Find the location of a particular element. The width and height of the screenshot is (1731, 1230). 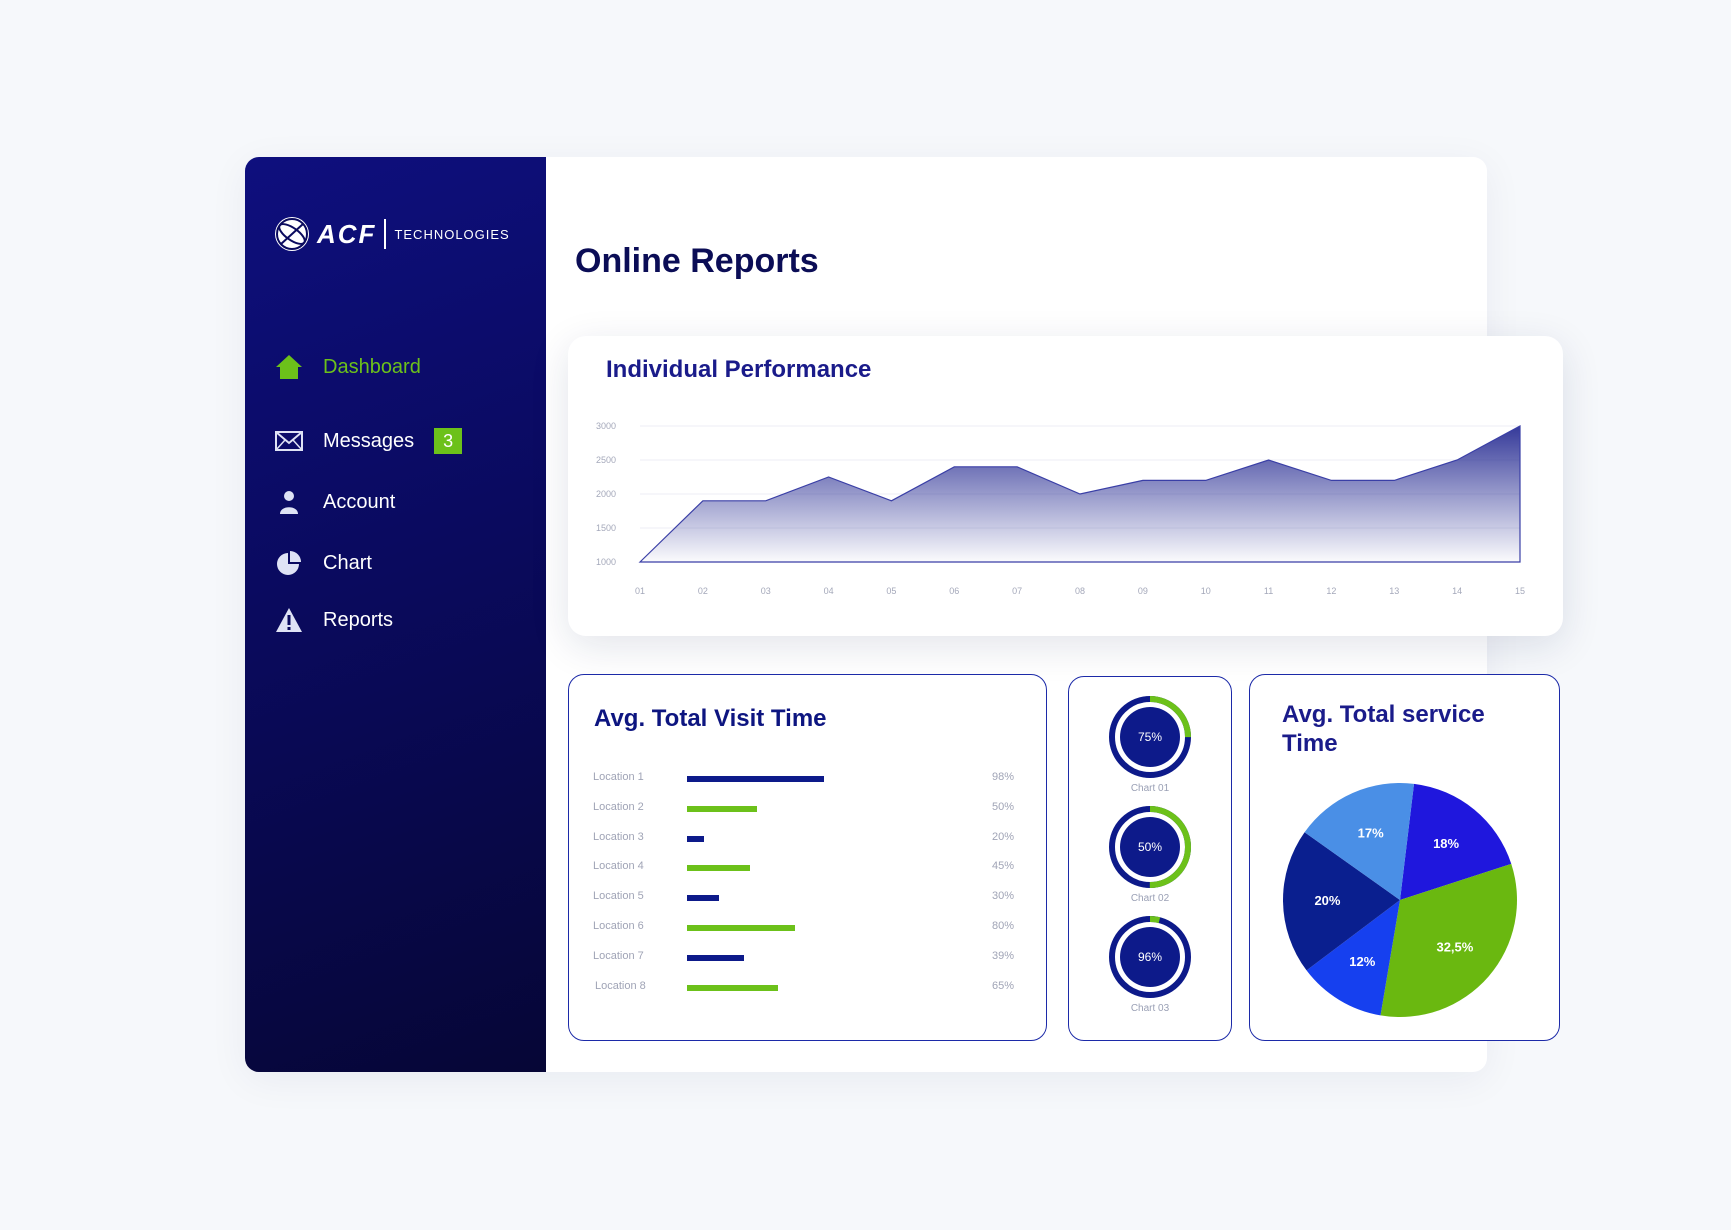

location-label: Location 8 is located at coordinates (620, 985).